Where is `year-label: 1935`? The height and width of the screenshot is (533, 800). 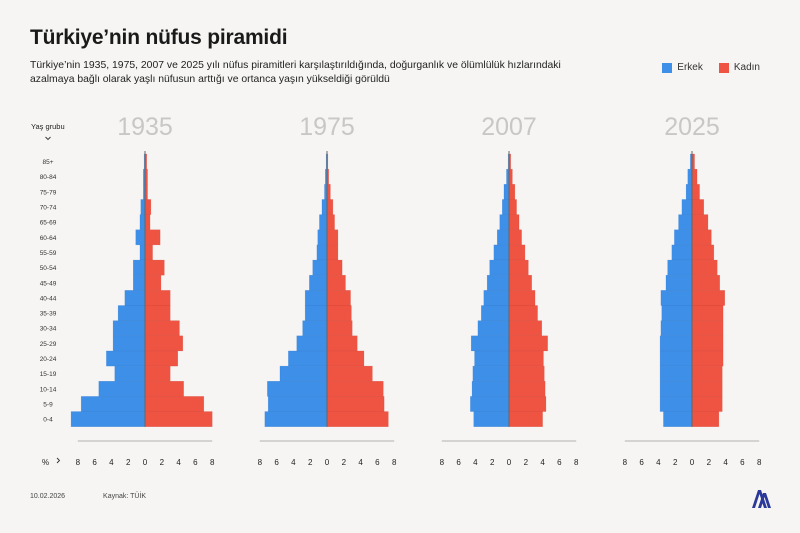 year-label: 1935 is located at coordinates (145, 127).